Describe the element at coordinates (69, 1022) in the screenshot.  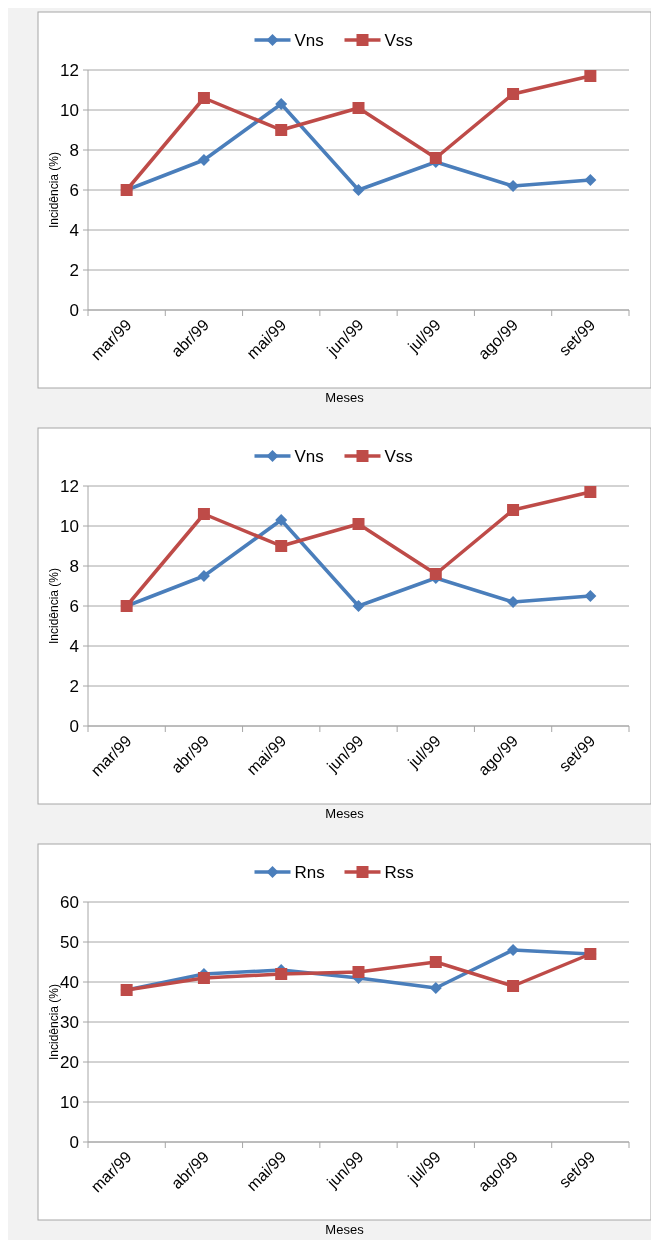
I see `y-tick-label: 30` at that location.